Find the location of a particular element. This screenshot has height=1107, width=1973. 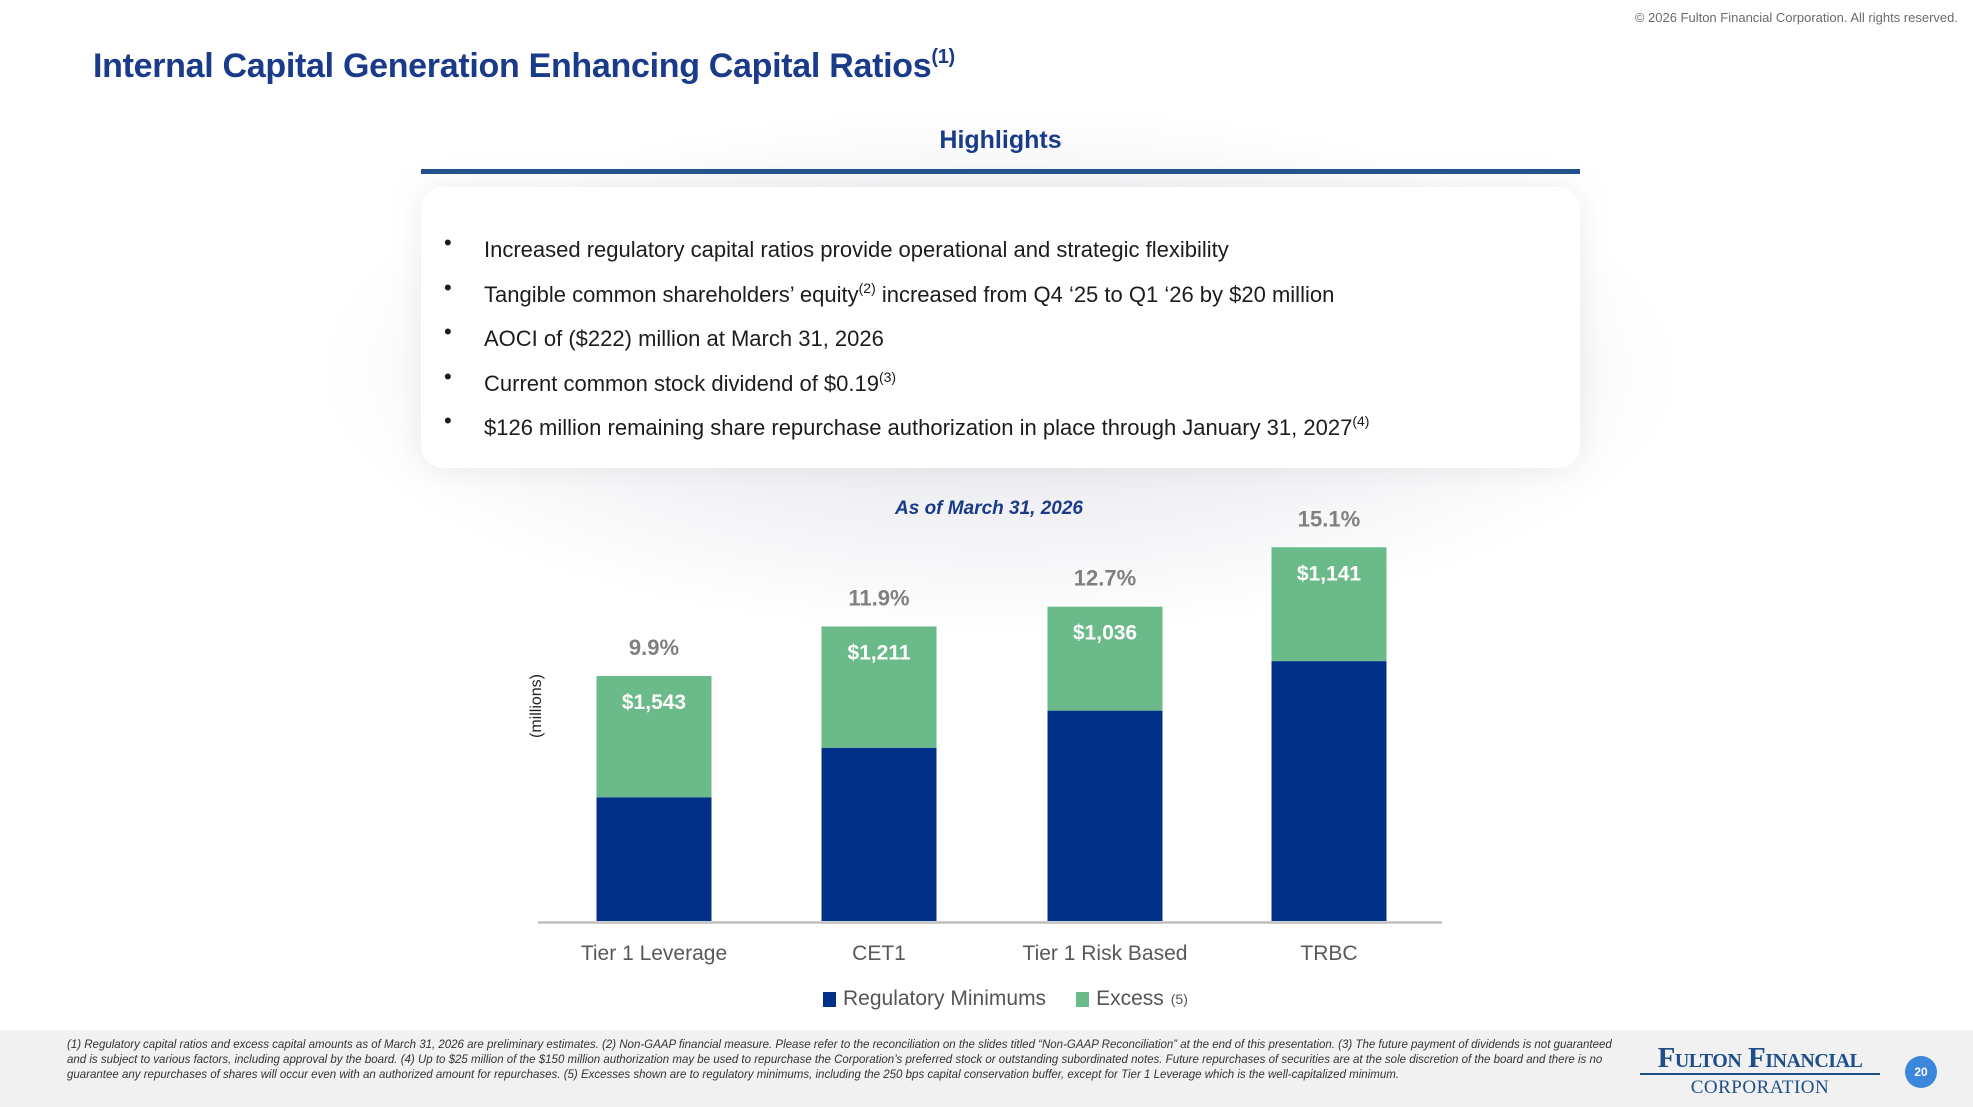

chart-title: As of March 31, 2026 is located at coordinates (989, 508).